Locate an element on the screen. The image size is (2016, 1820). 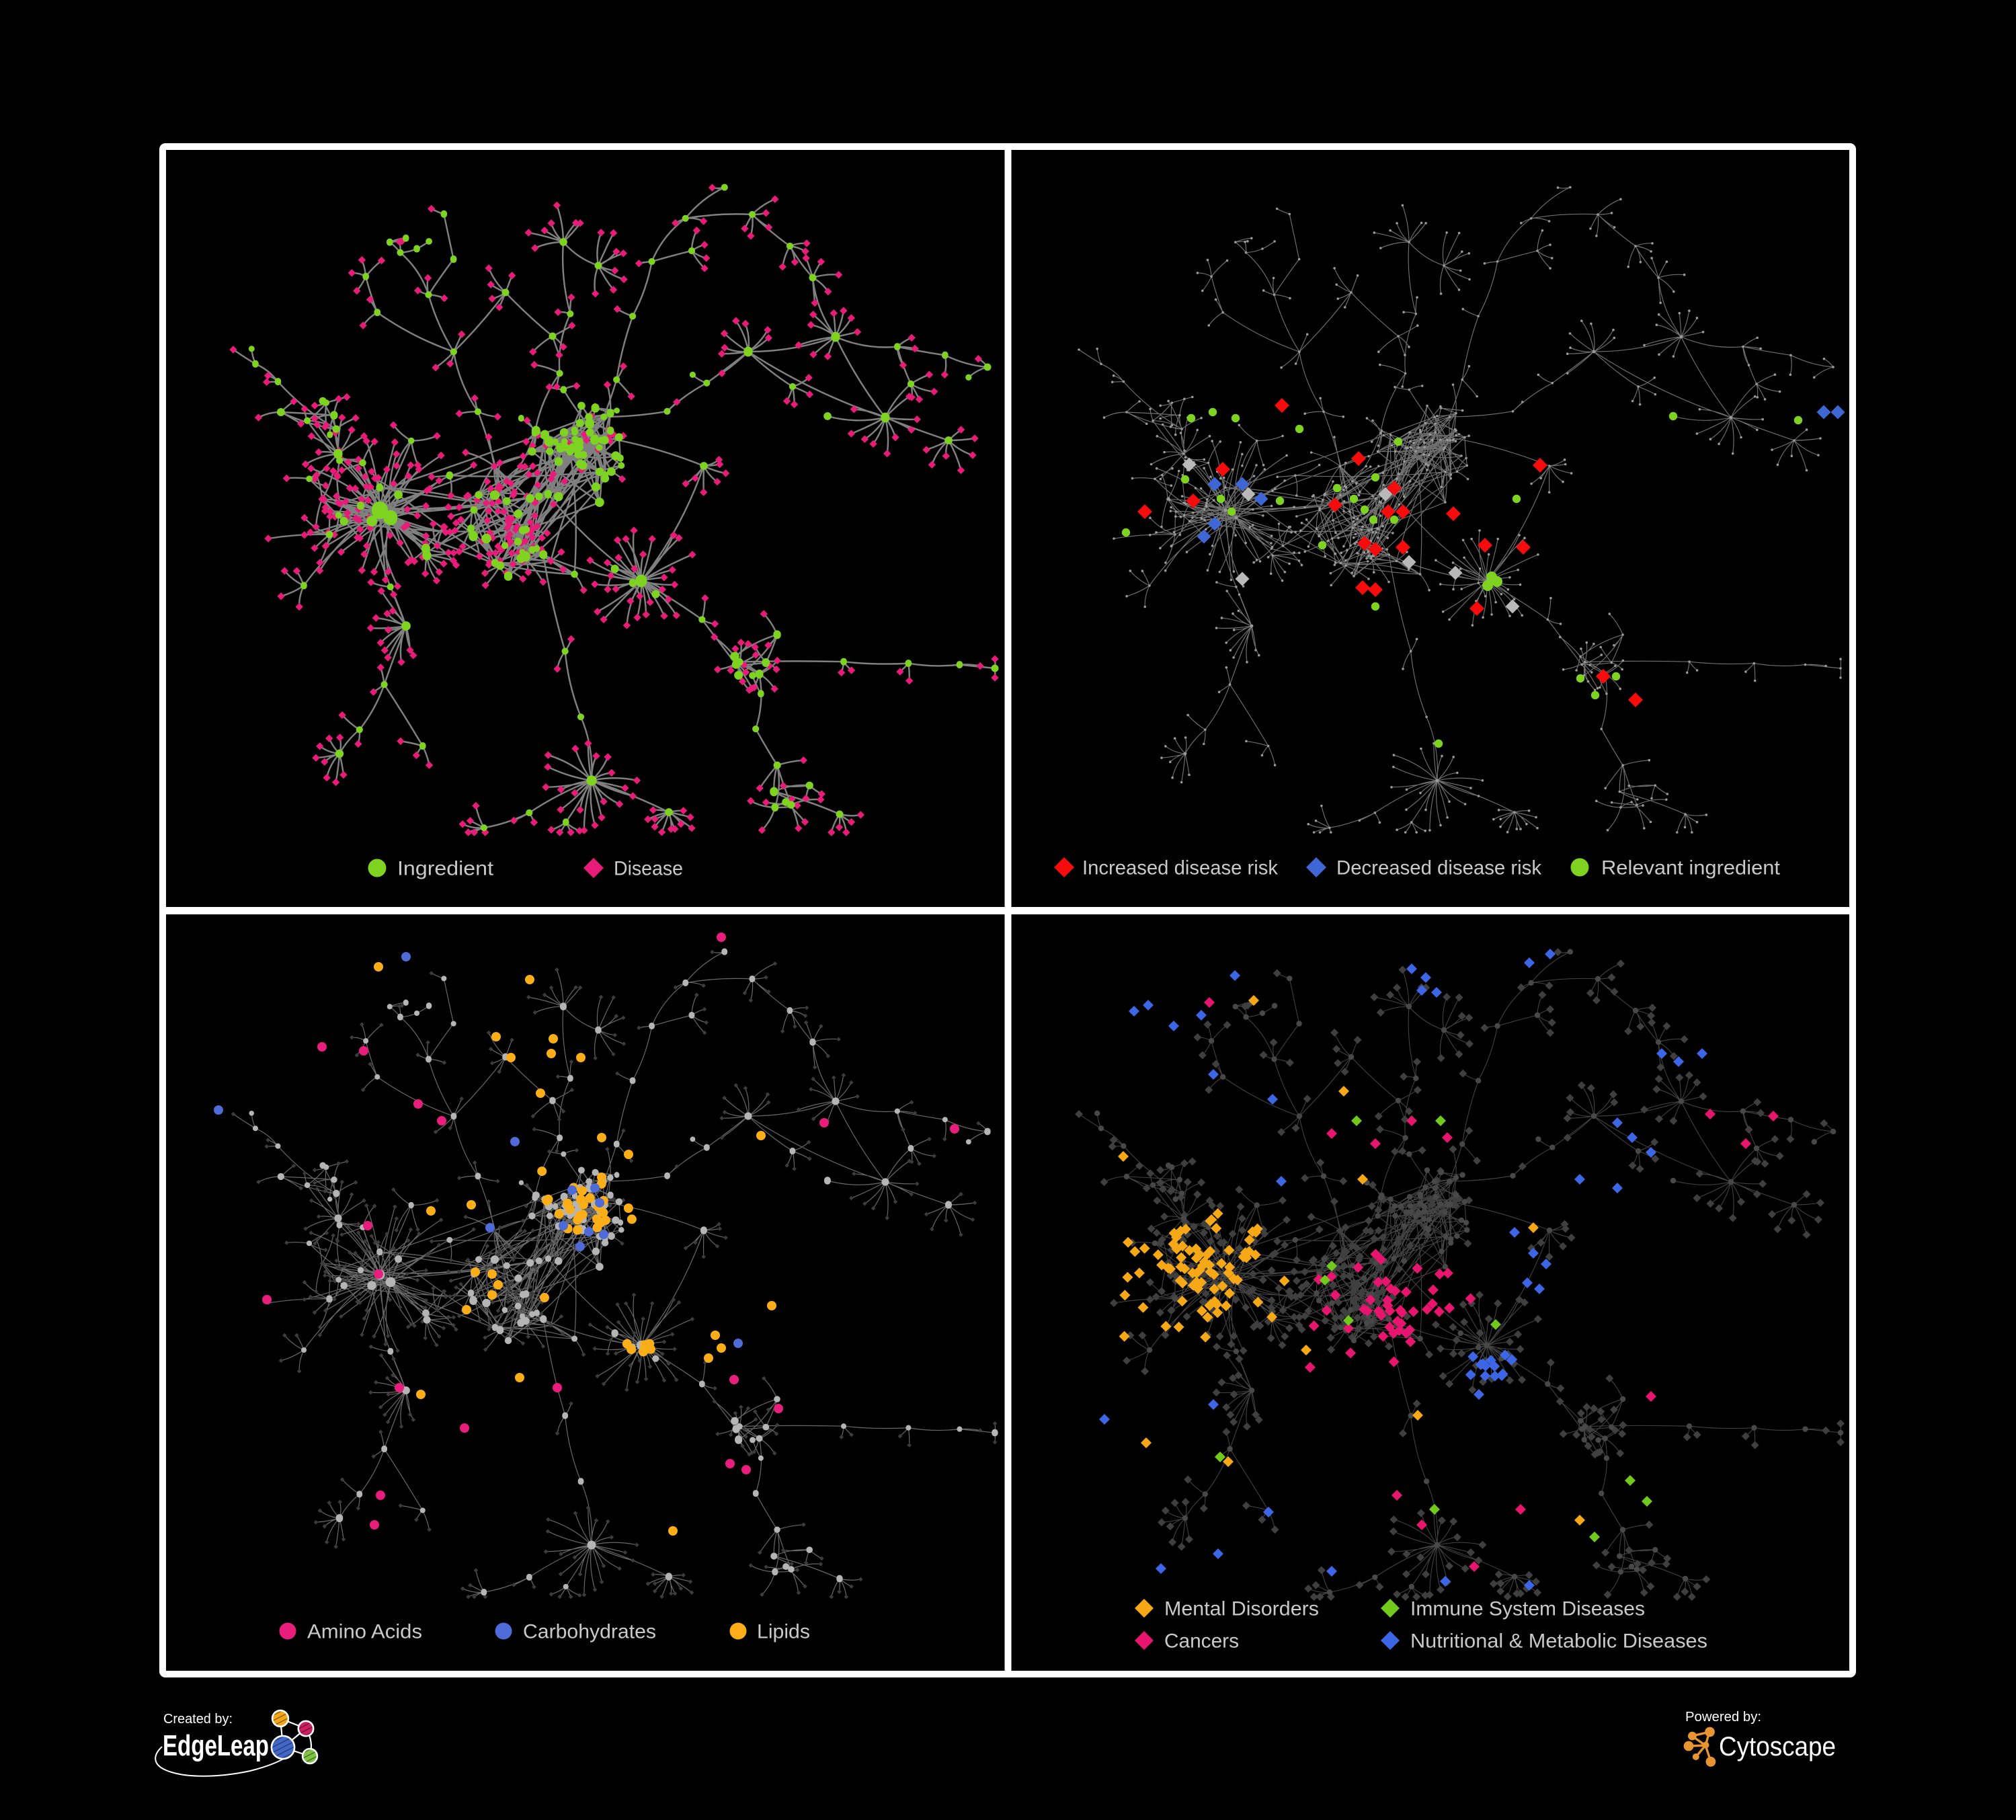
svg-text: Increased disease risk is located at coordinates (1180, 868).